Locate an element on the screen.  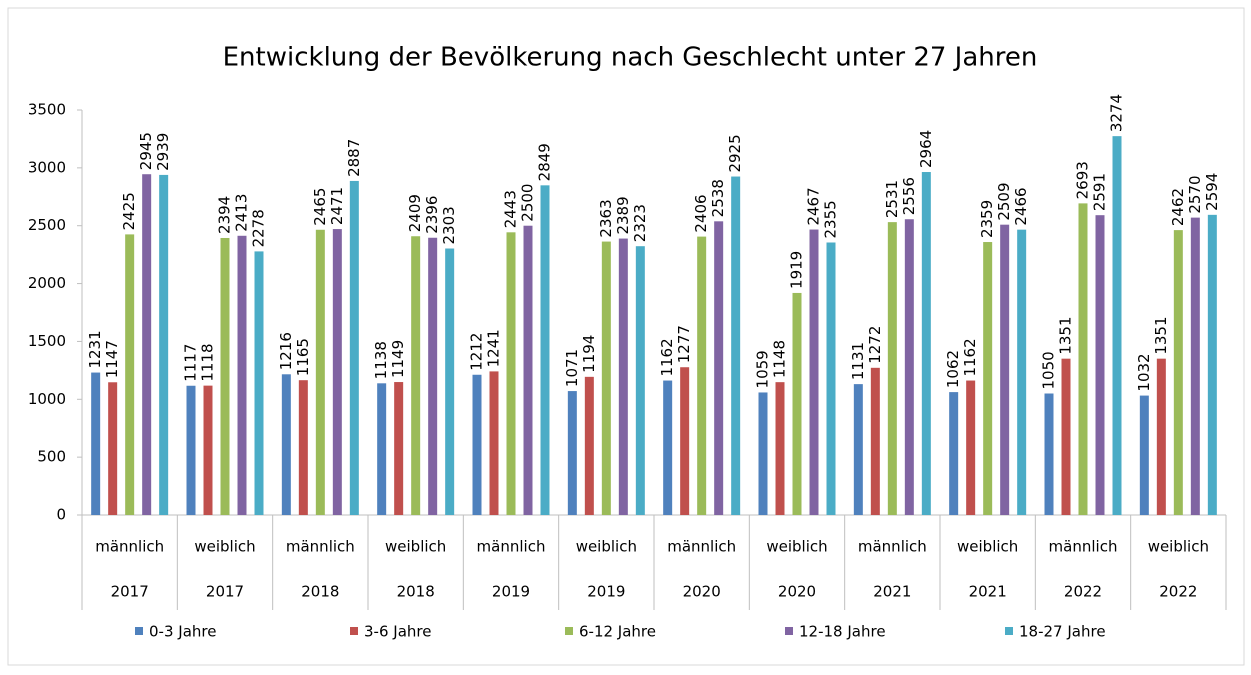
value-label: 1272 is located at coordinates (875, 345).